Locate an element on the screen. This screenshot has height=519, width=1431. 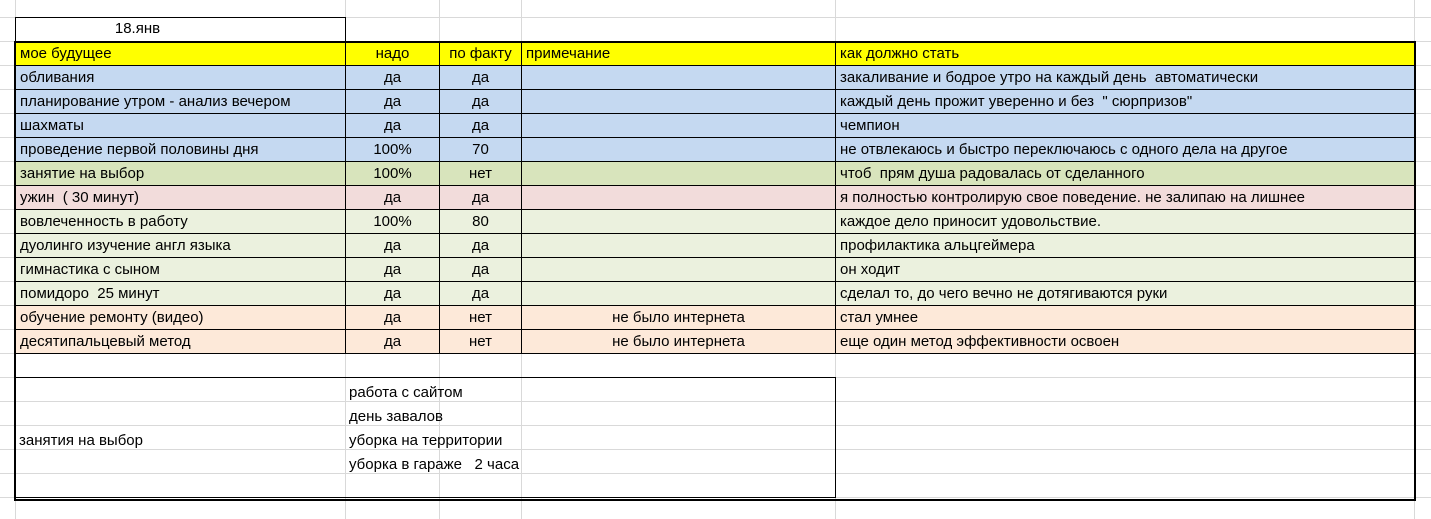
date: 18.янв is located at coordinates (137, 28).